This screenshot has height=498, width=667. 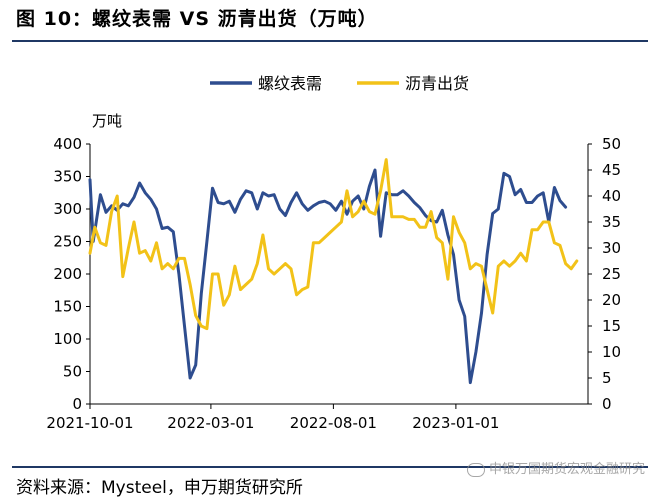 I want to click on legend-item-asphalt: 沥青出货, so click(x=413, y=83).